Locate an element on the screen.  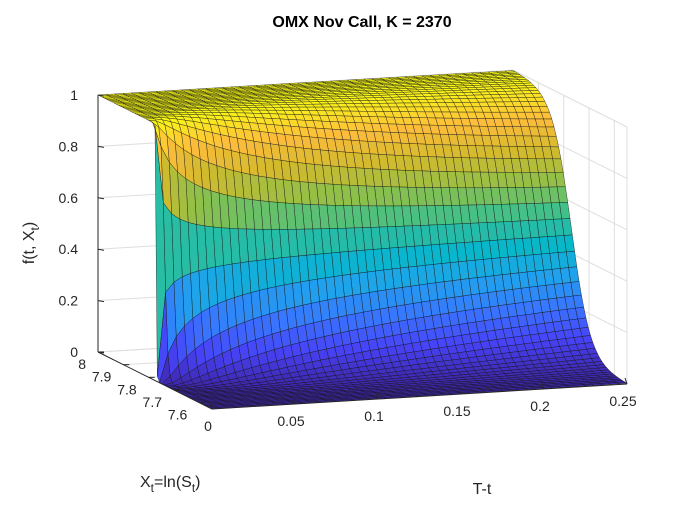
z-tick-label: 0.8 is located at coordinates (69, 146).